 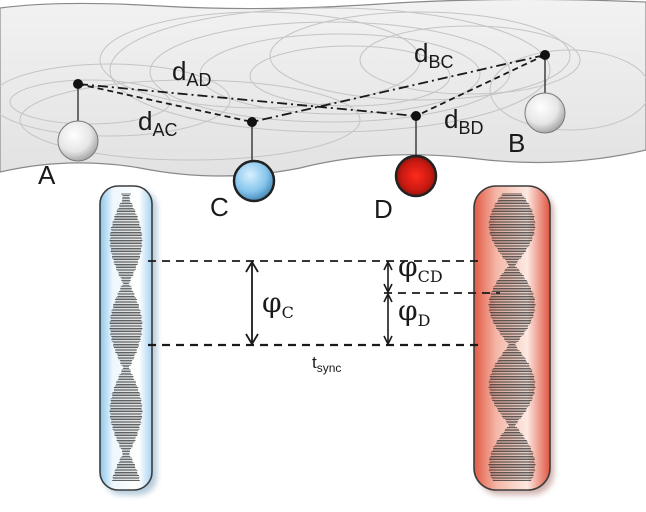 I want to click on label-phi-cd: φCD, so click(x=420, y=268).